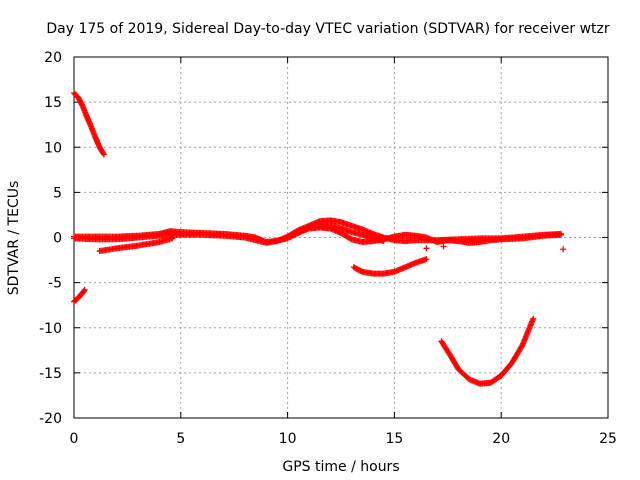 This screenshot has width=640, height=480. I want to click on series-arc-deep-dip, so click(487, 351).